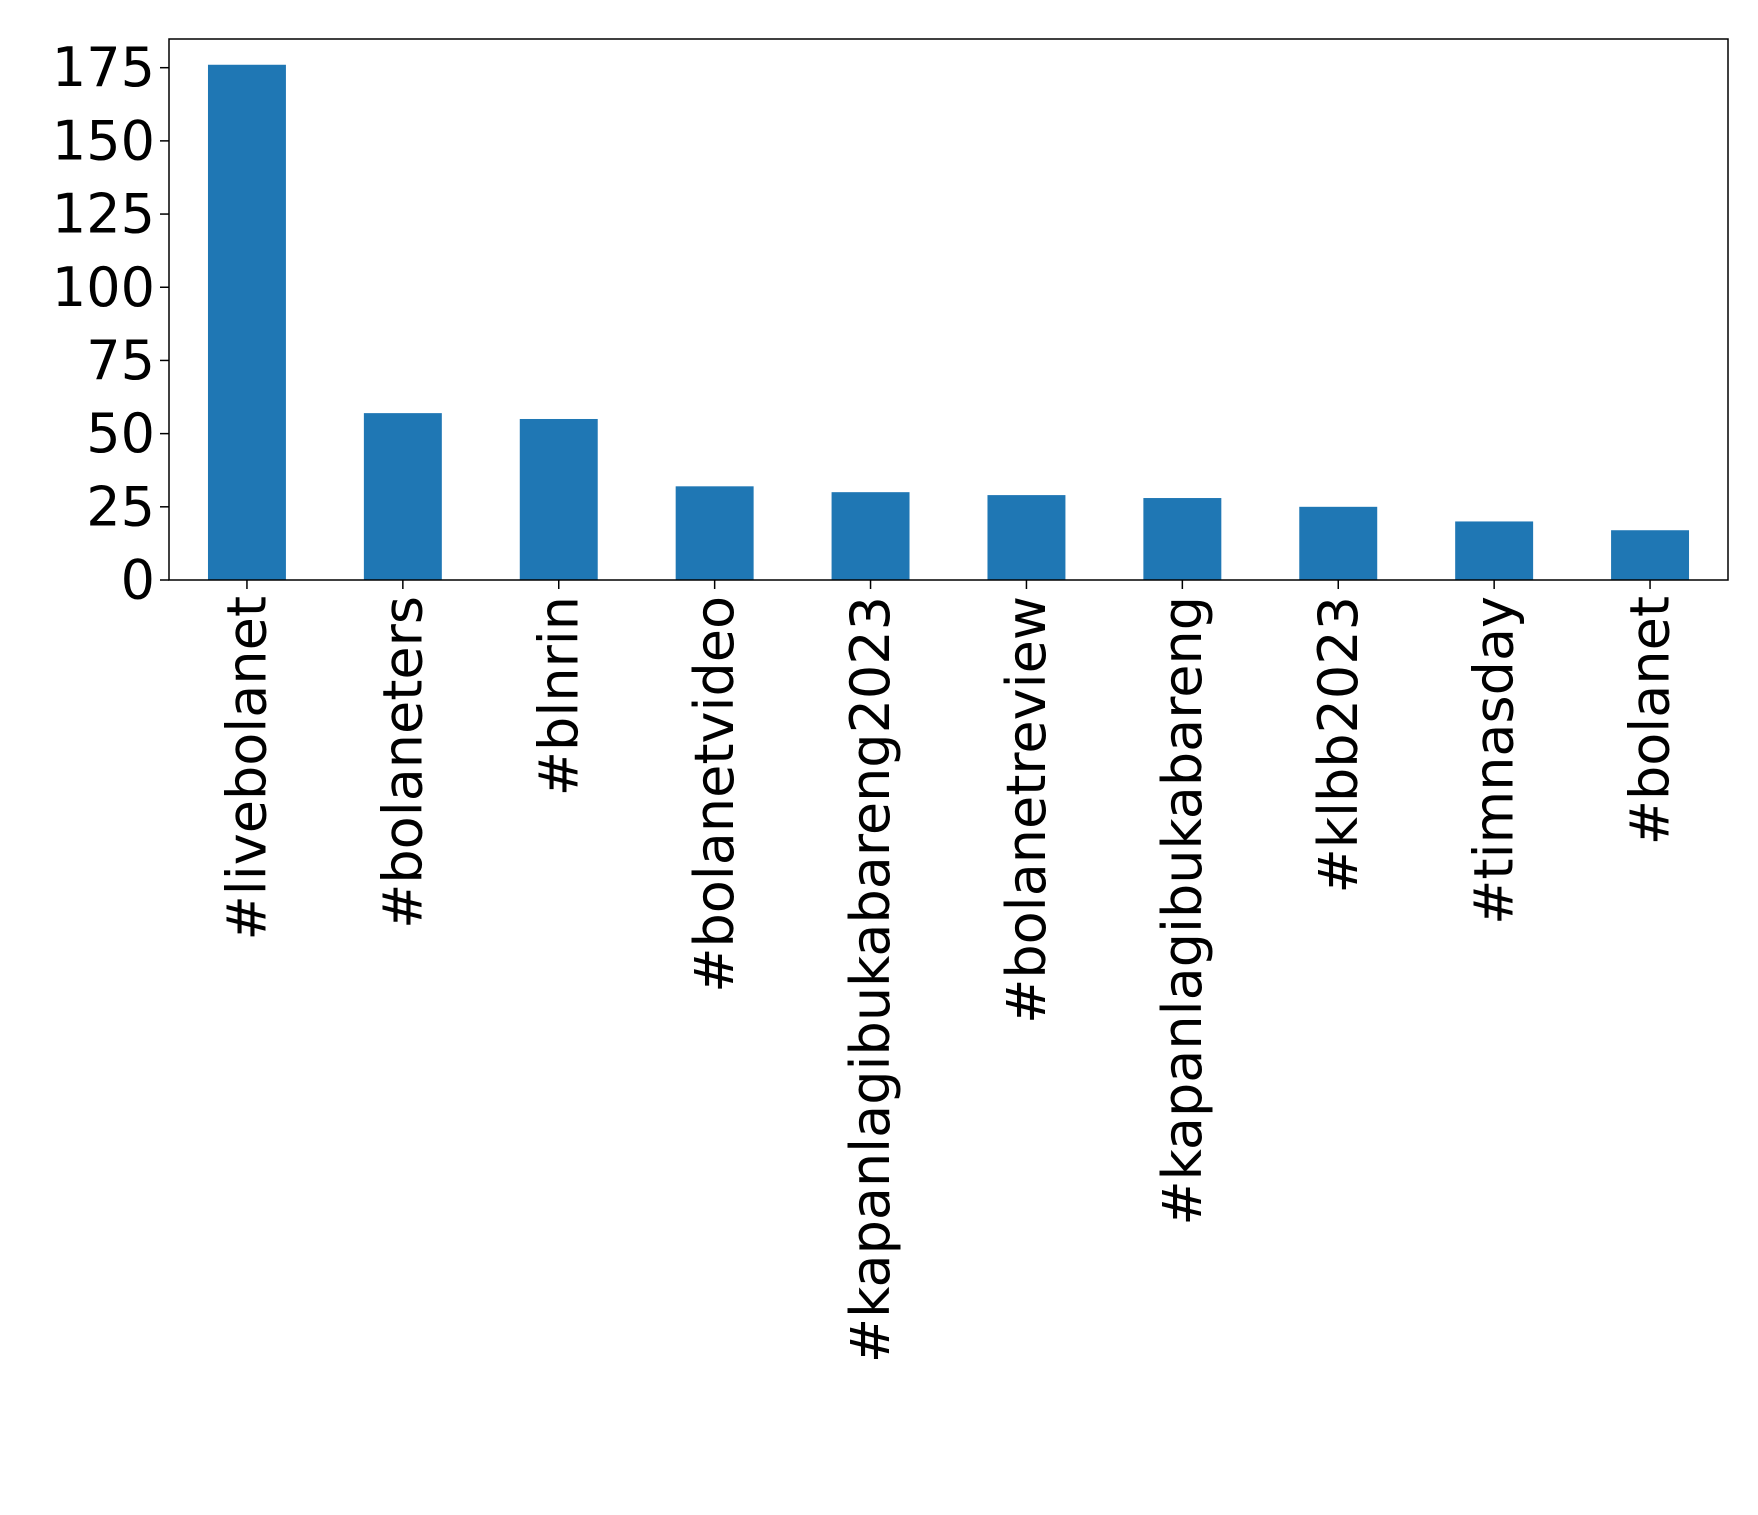 This screenshot has width=1758, height=1515. What do you see at coordinates (120, 433) in the screenshot?
I see `y-tick-label: 50` at bounding box center [120, 433].